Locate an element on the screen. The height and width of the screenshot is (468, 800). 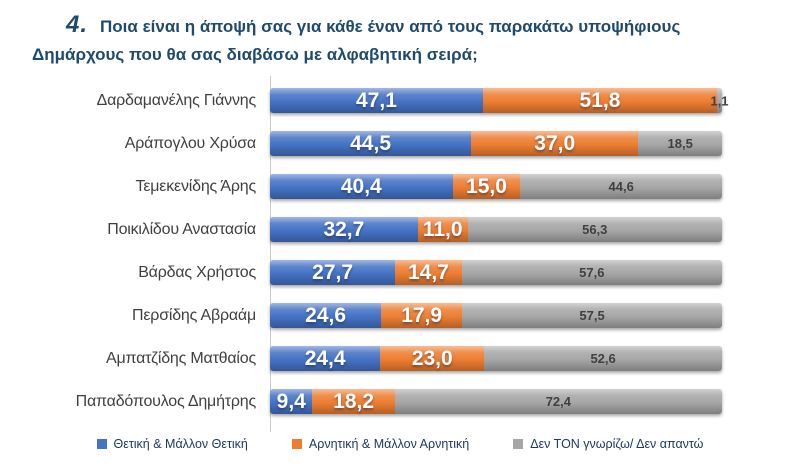
value-label: 56,3 is located at coordinates (595, 230).